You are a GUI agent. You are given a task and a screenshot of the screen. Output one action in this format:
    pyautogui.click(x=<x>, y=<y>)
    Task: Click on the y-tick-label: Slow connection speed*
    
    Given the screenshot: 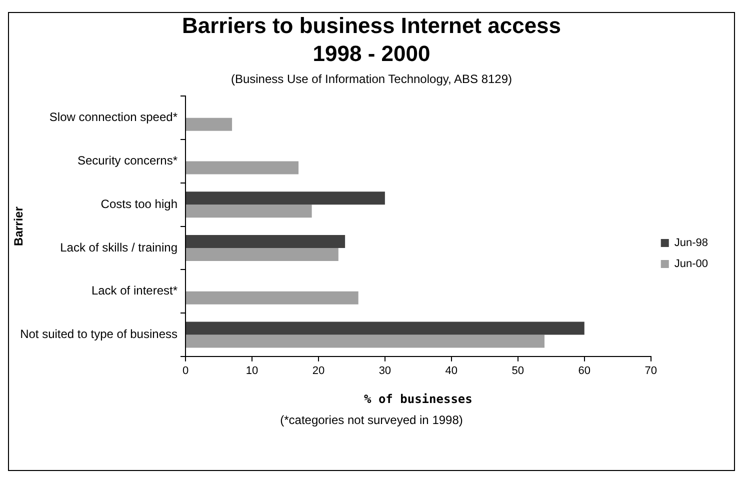 What is the action you would take?
    pyautogui.click(x=113, y=117)
    